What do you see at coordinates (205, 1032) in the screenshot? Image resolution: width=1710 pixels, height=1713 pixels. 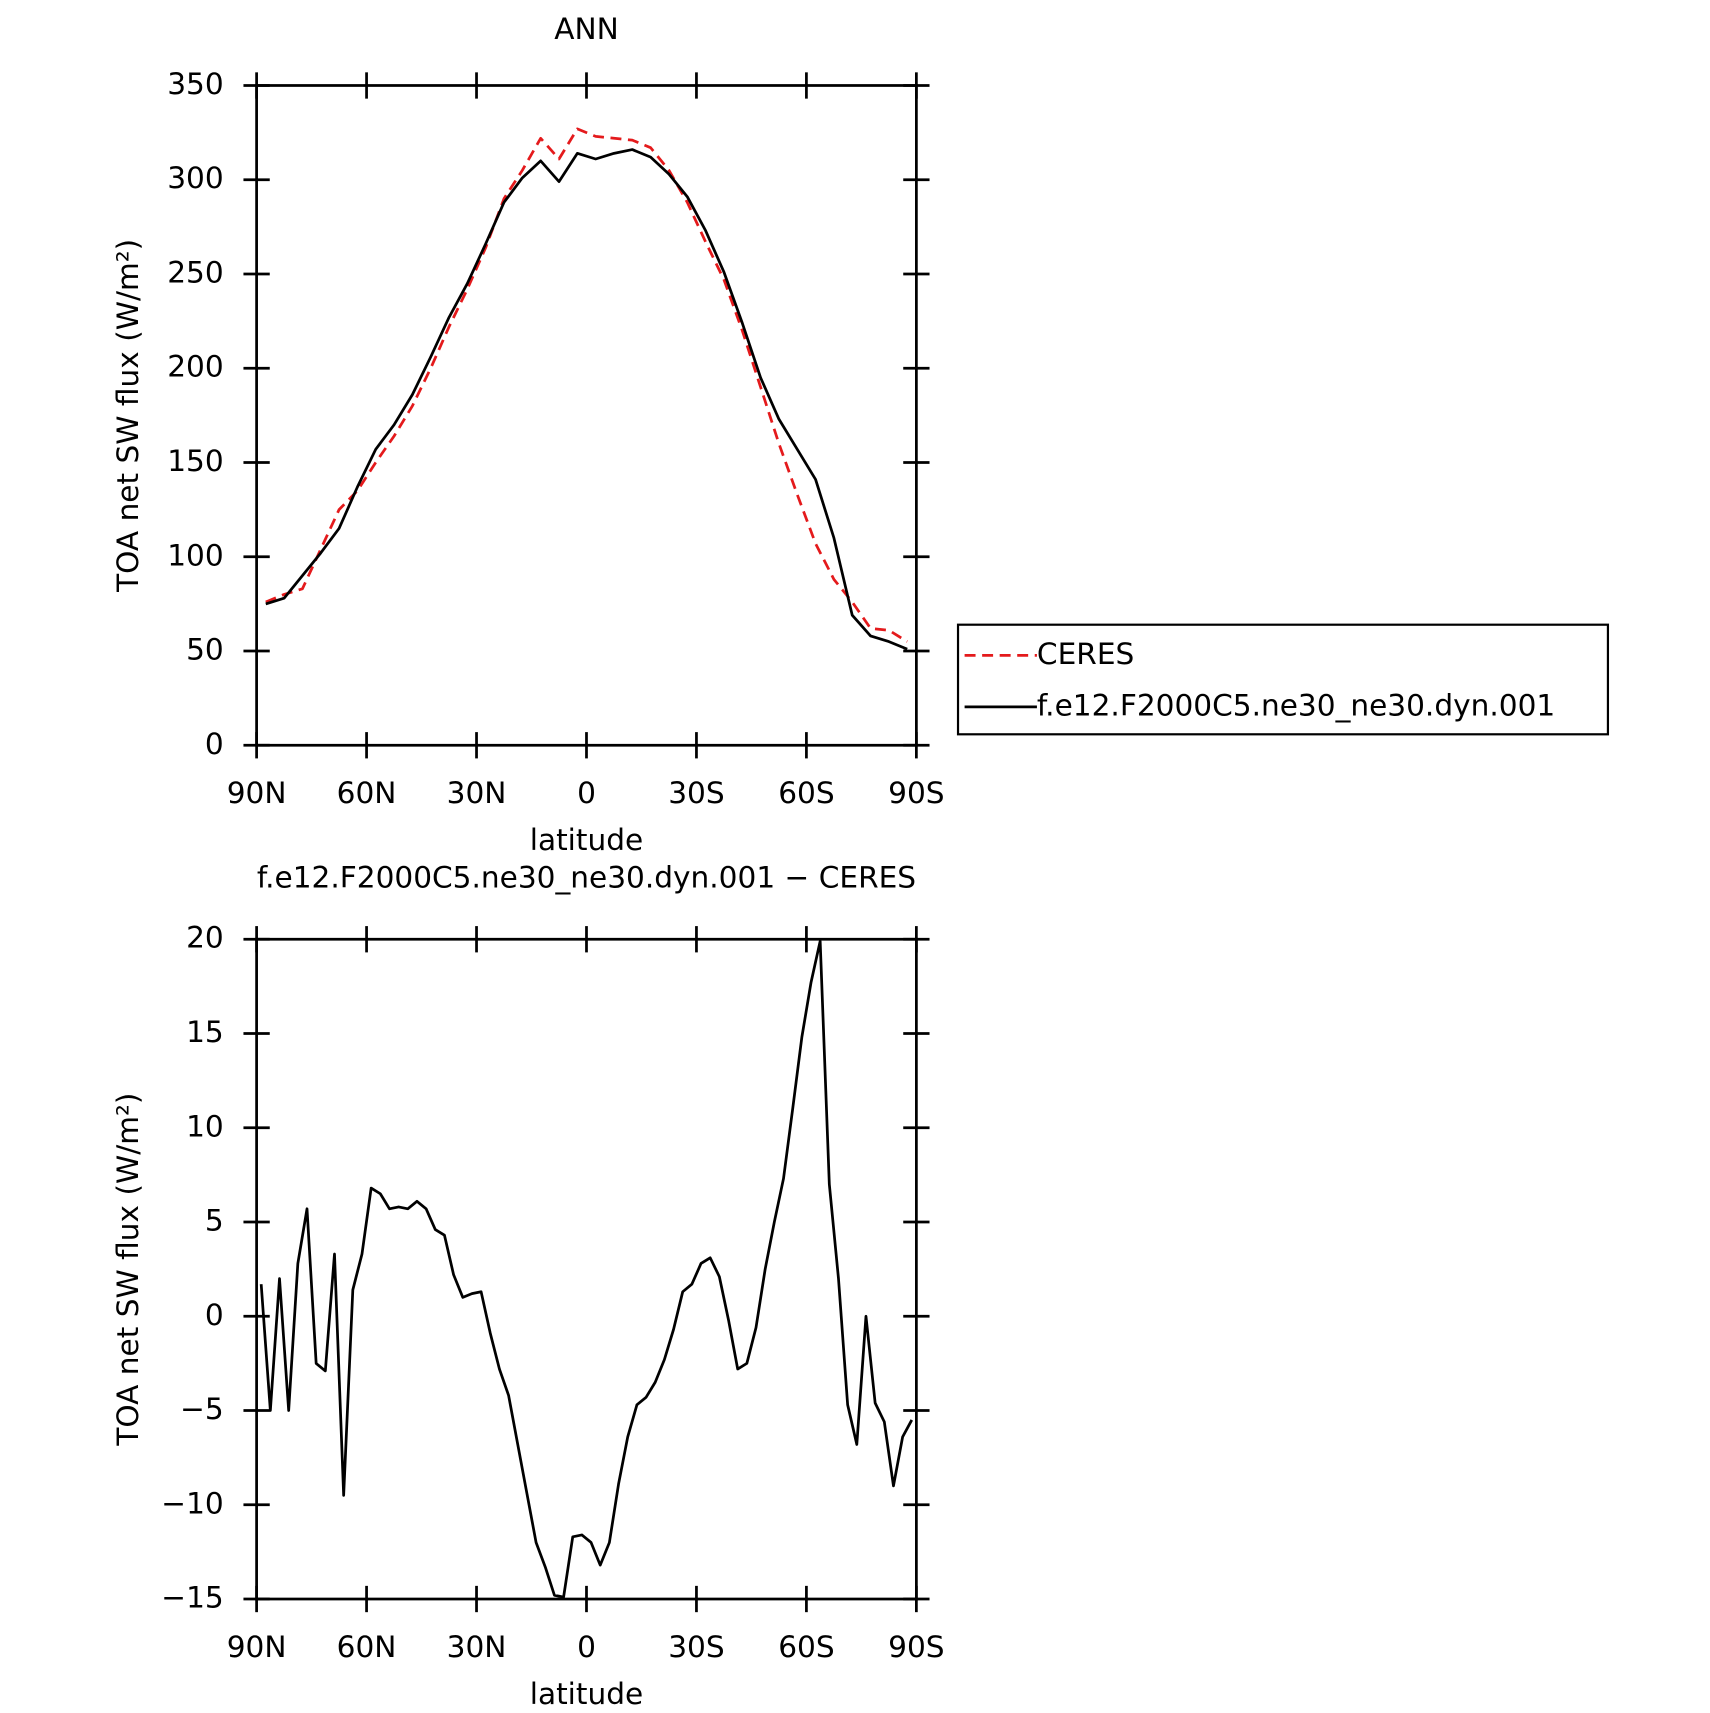 I see `y-tick-label: 15` at bounding box center [205, 1032].